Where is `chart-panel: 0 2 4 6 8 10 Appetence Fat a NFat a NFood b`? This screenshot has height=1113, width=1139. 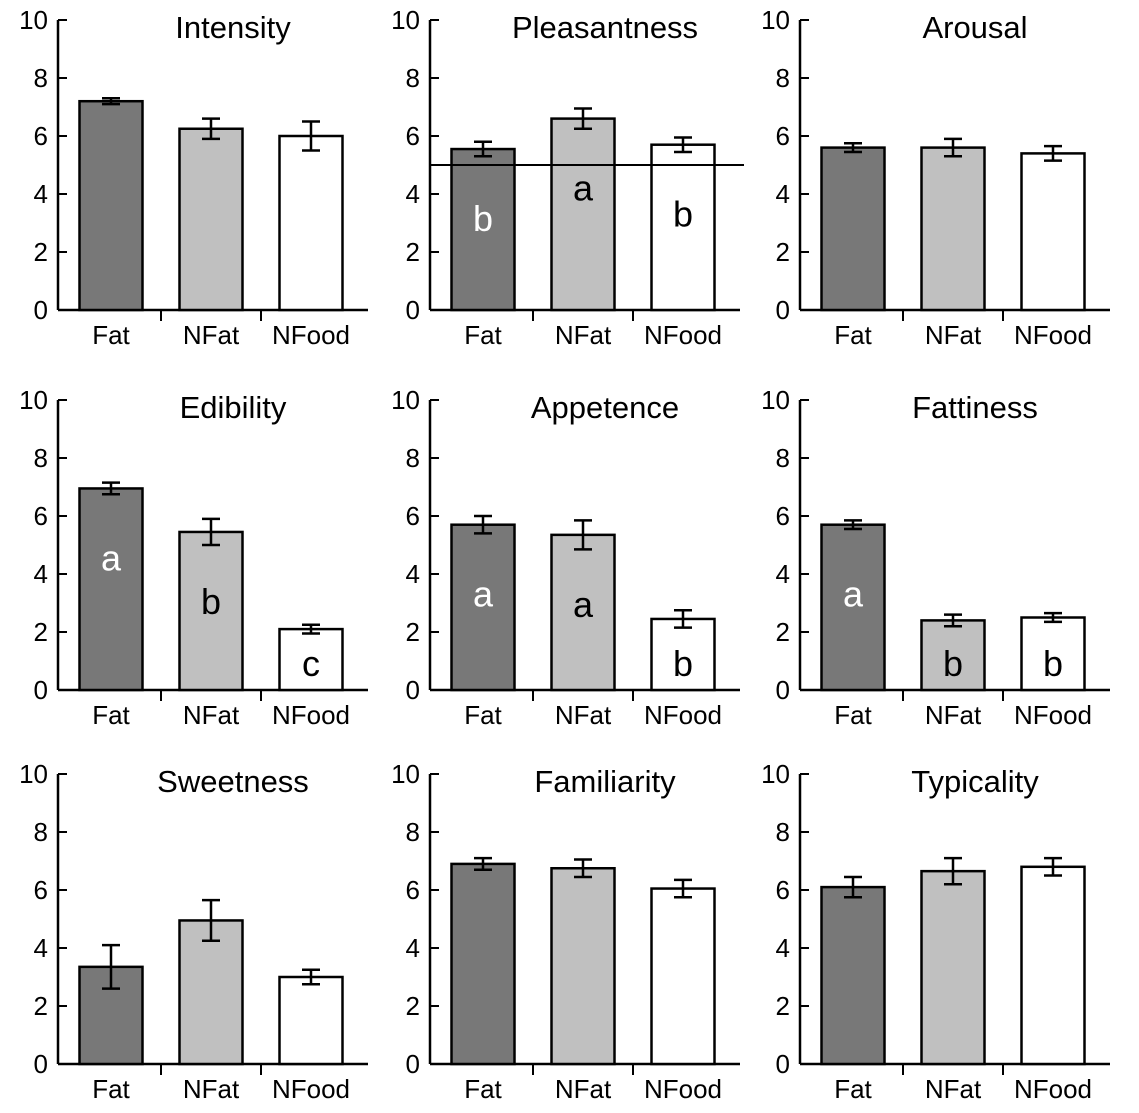 chart-panel: 0 2 4 6 8 10 Appetence Fat a NFat a NFood b is located at coordinates (565, 557).